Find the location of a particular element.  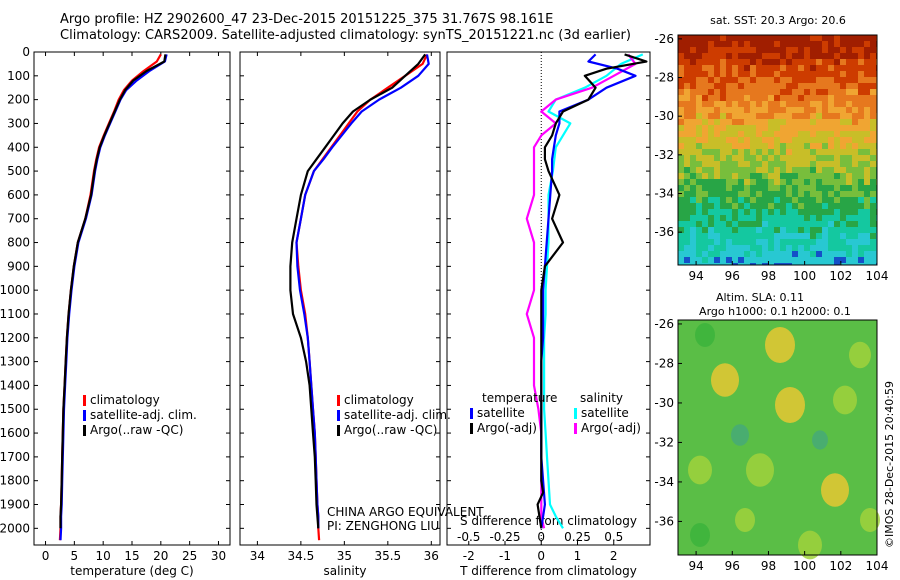

x-tick-label: 34 is located at coordinates (257, 556).